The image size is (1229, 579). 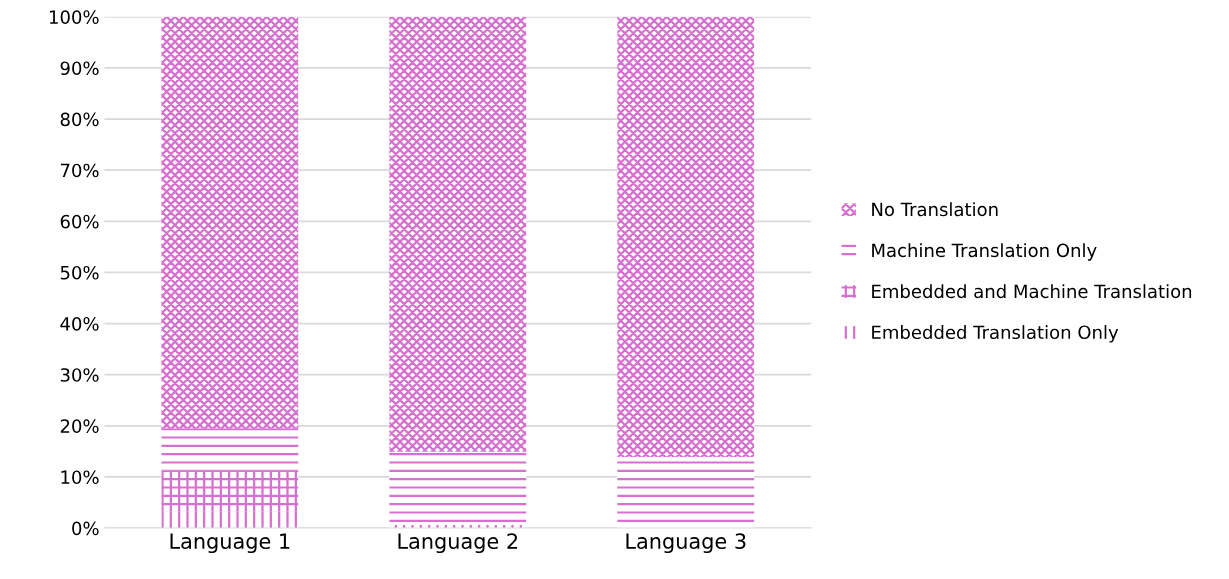 What do you see at coordinates (230, 543) in the screenshot?
I see `x-tick-label: Language 1` at bounding box center [230, 543].